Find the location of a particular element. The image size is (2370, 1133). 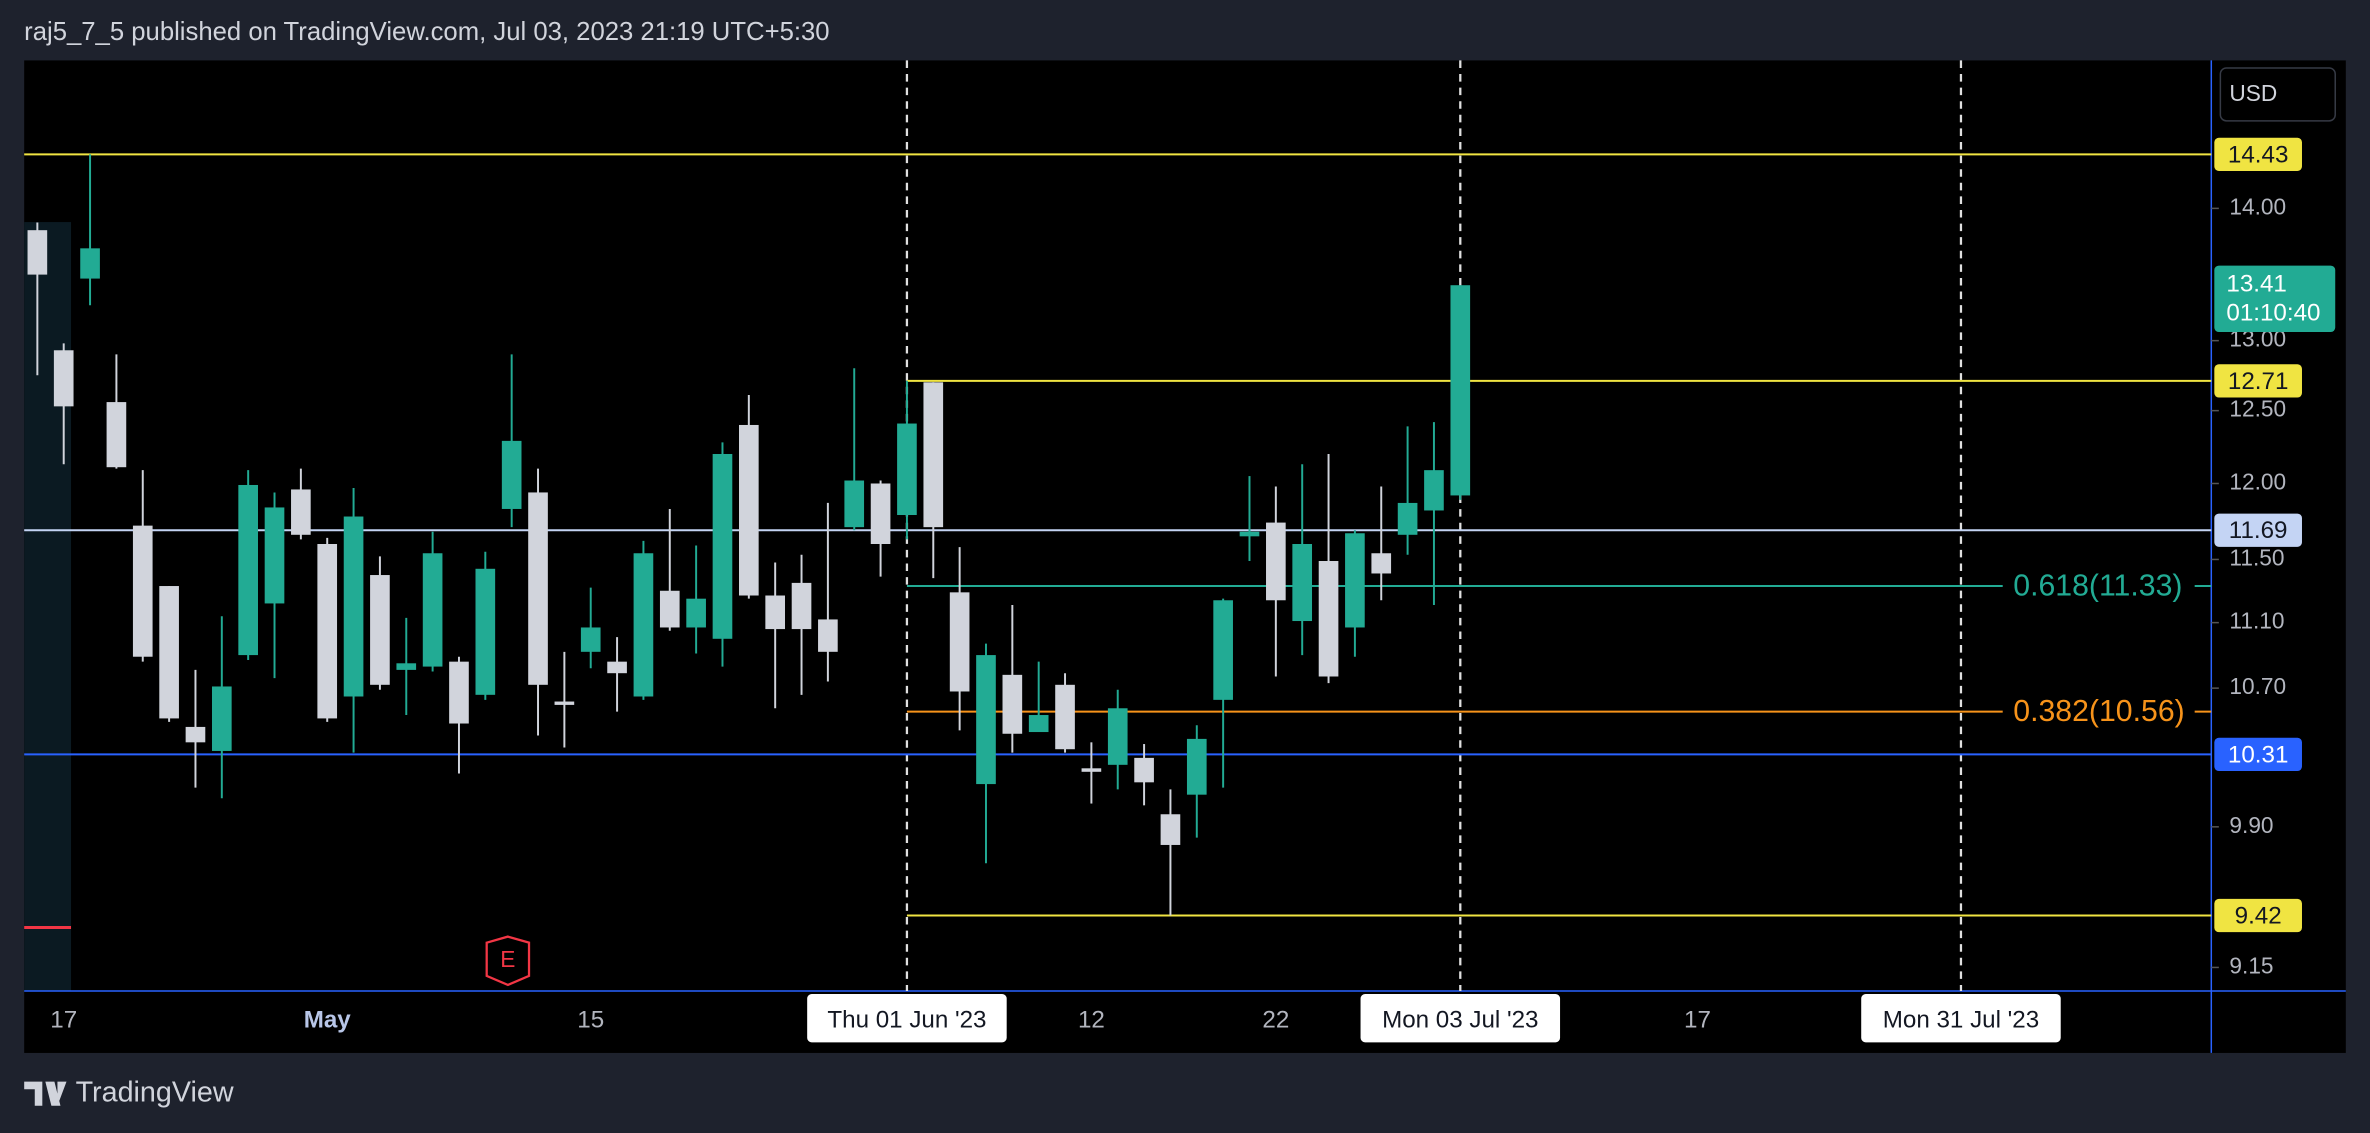

price-label: 12.71 is located at coordinates (2258, 381).